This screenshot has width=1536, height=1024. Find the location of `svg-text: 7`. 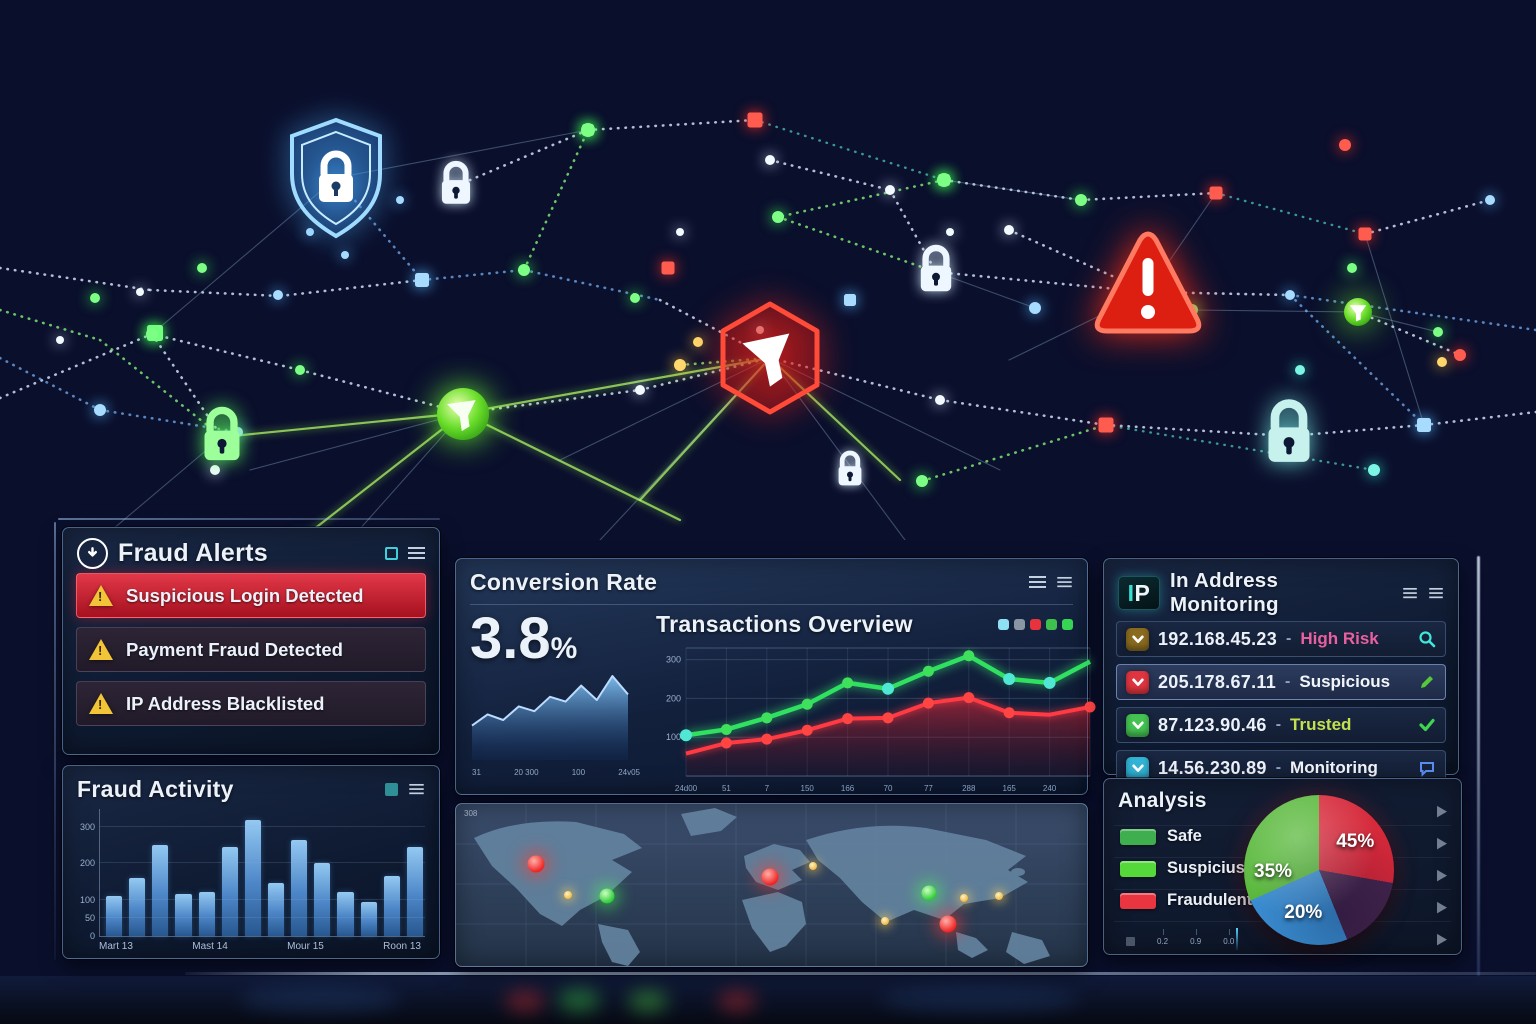

svg-text: 7 is located at coordinates (767, 788).